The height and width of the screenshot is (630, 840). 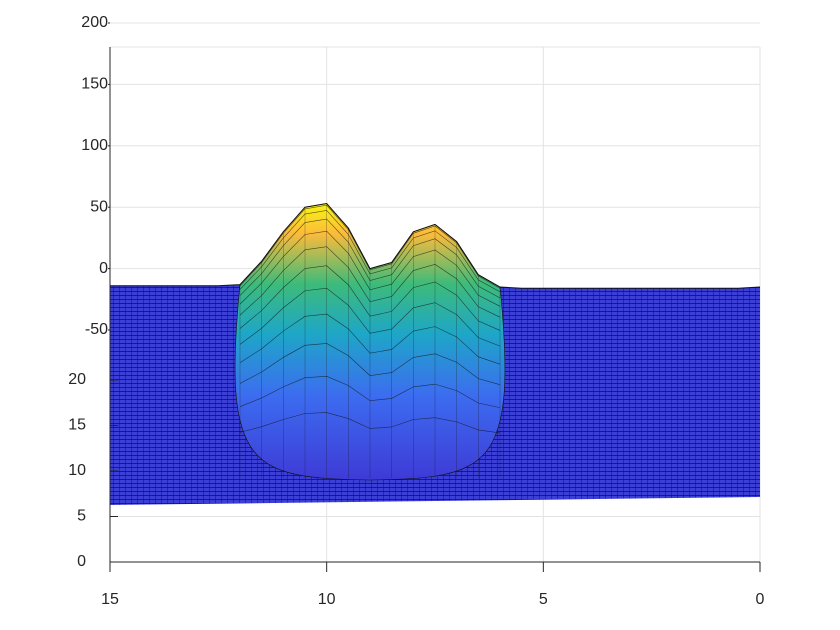 I want to click on y-tick-label: 0, so click(x=81, y=561).